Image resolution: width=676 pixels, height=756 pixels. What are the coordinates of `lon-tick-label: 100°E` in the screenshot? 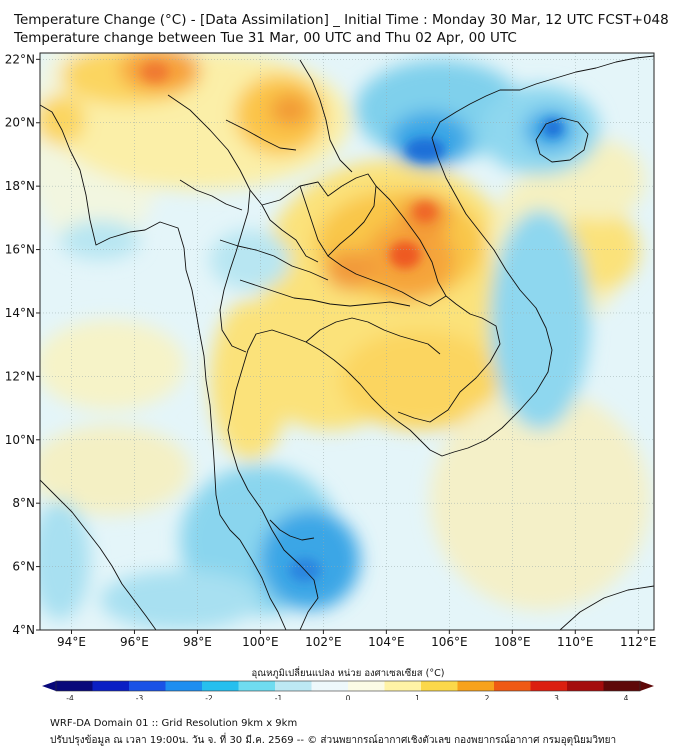 It's located at (260, 642).